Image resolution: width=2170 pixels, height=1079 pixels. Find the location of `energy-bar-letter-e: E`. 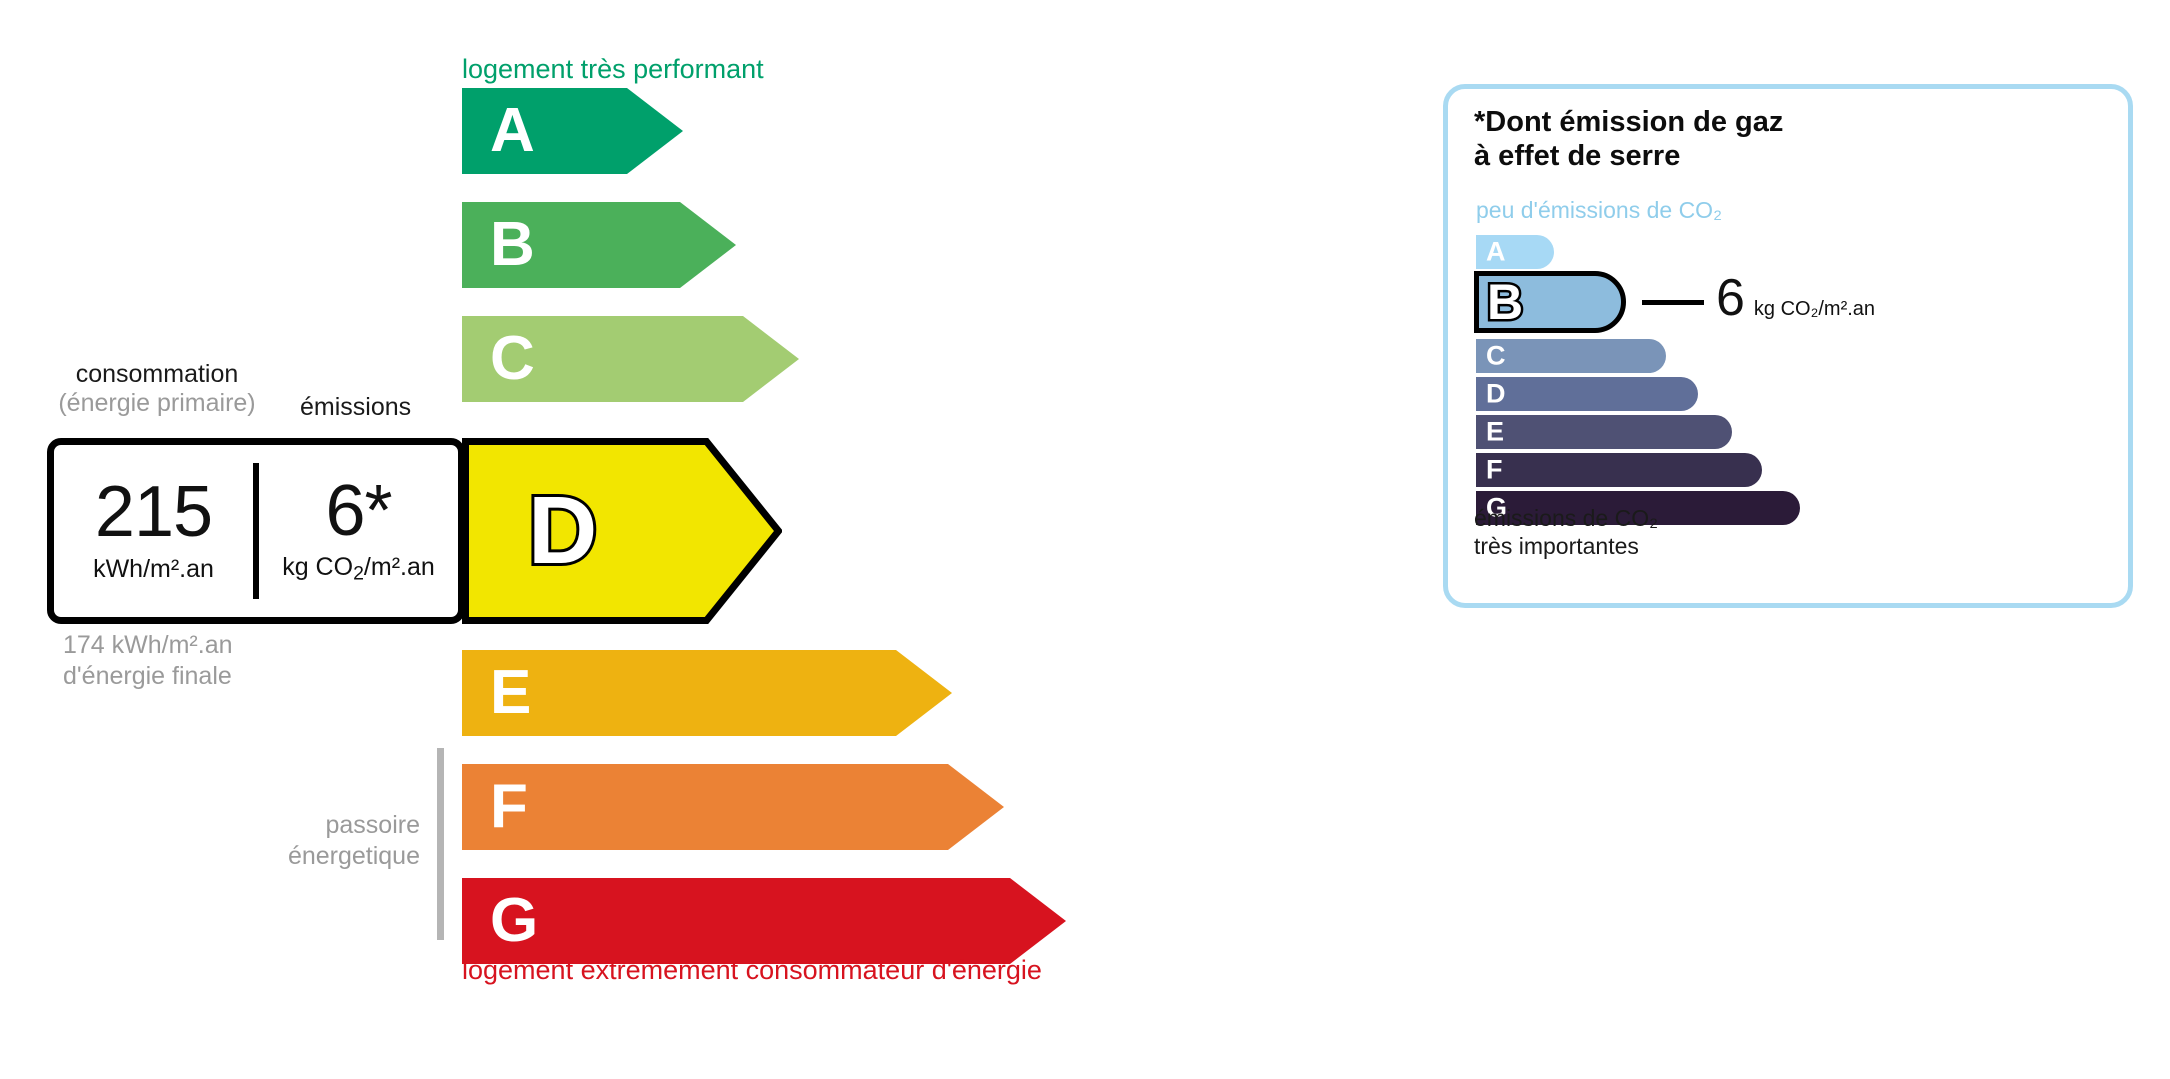

energy-bar-letter-e: E is located at coordinates (511, 692).